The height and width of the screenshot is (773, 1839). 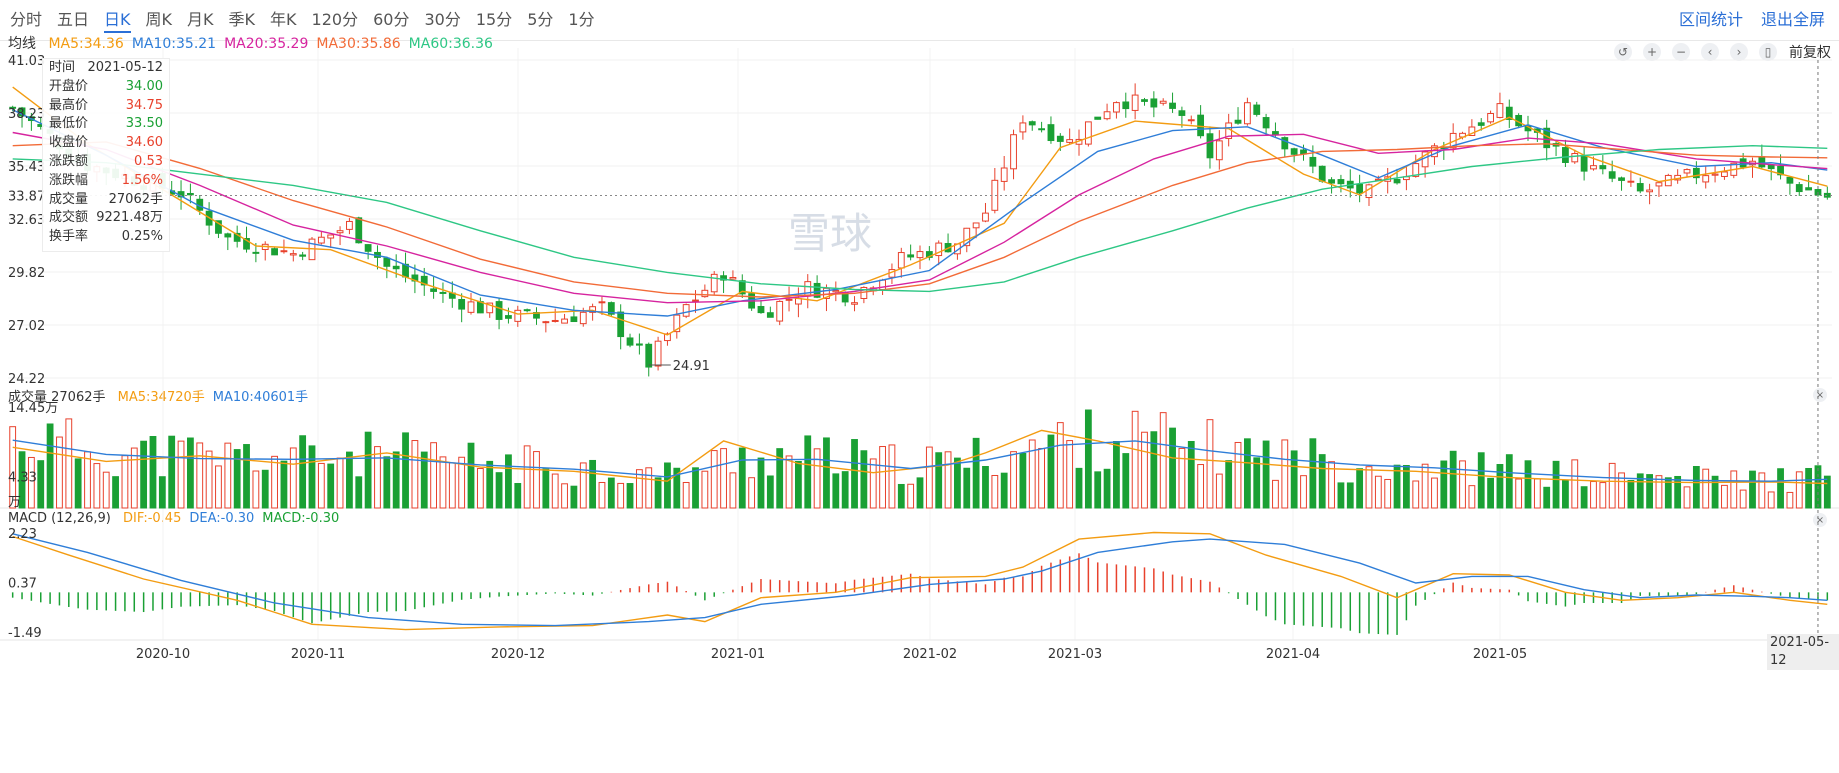 What do you see at coordinates (581, 19) in the screenshot?
I see `period-tab: 1分` at bounding box center [581, 19].